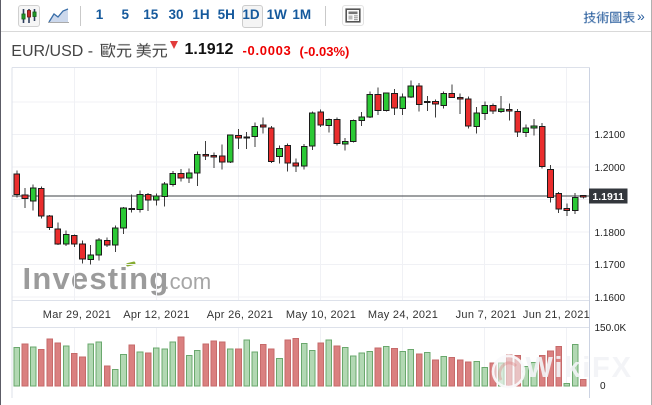 Image resolution: width=652 pixels, height=405 pixels. I want to click on svg-text: WikiFX, so click(579, 368).